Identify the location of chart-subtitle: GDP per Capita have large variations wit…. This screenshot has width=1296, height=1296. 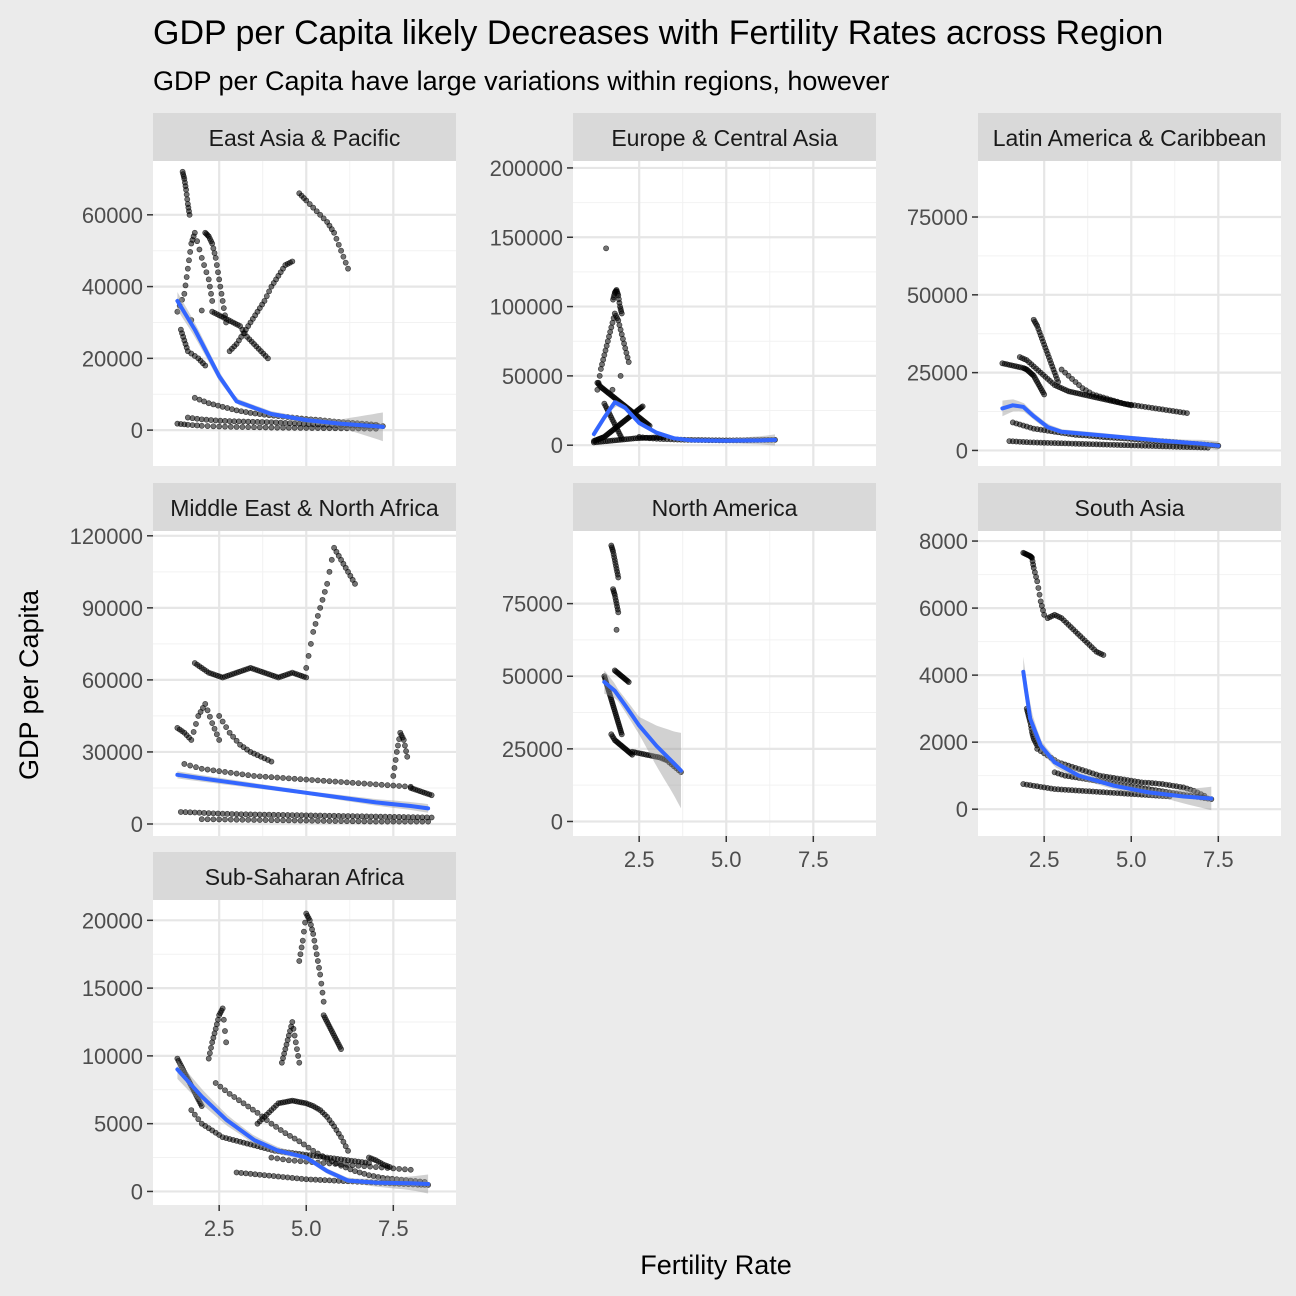
(521, 81).